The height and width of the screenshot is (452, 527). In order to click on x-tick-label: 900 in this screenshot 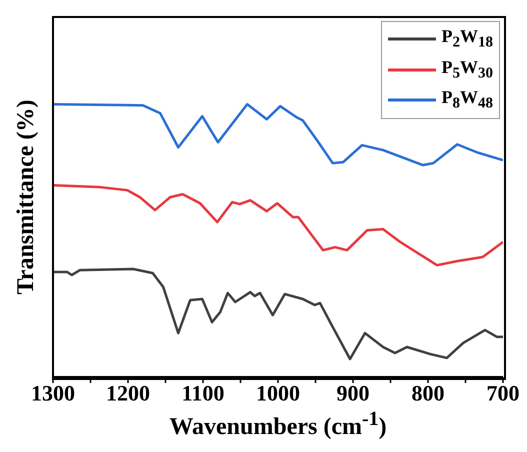, I will do `click(353, 393)`.